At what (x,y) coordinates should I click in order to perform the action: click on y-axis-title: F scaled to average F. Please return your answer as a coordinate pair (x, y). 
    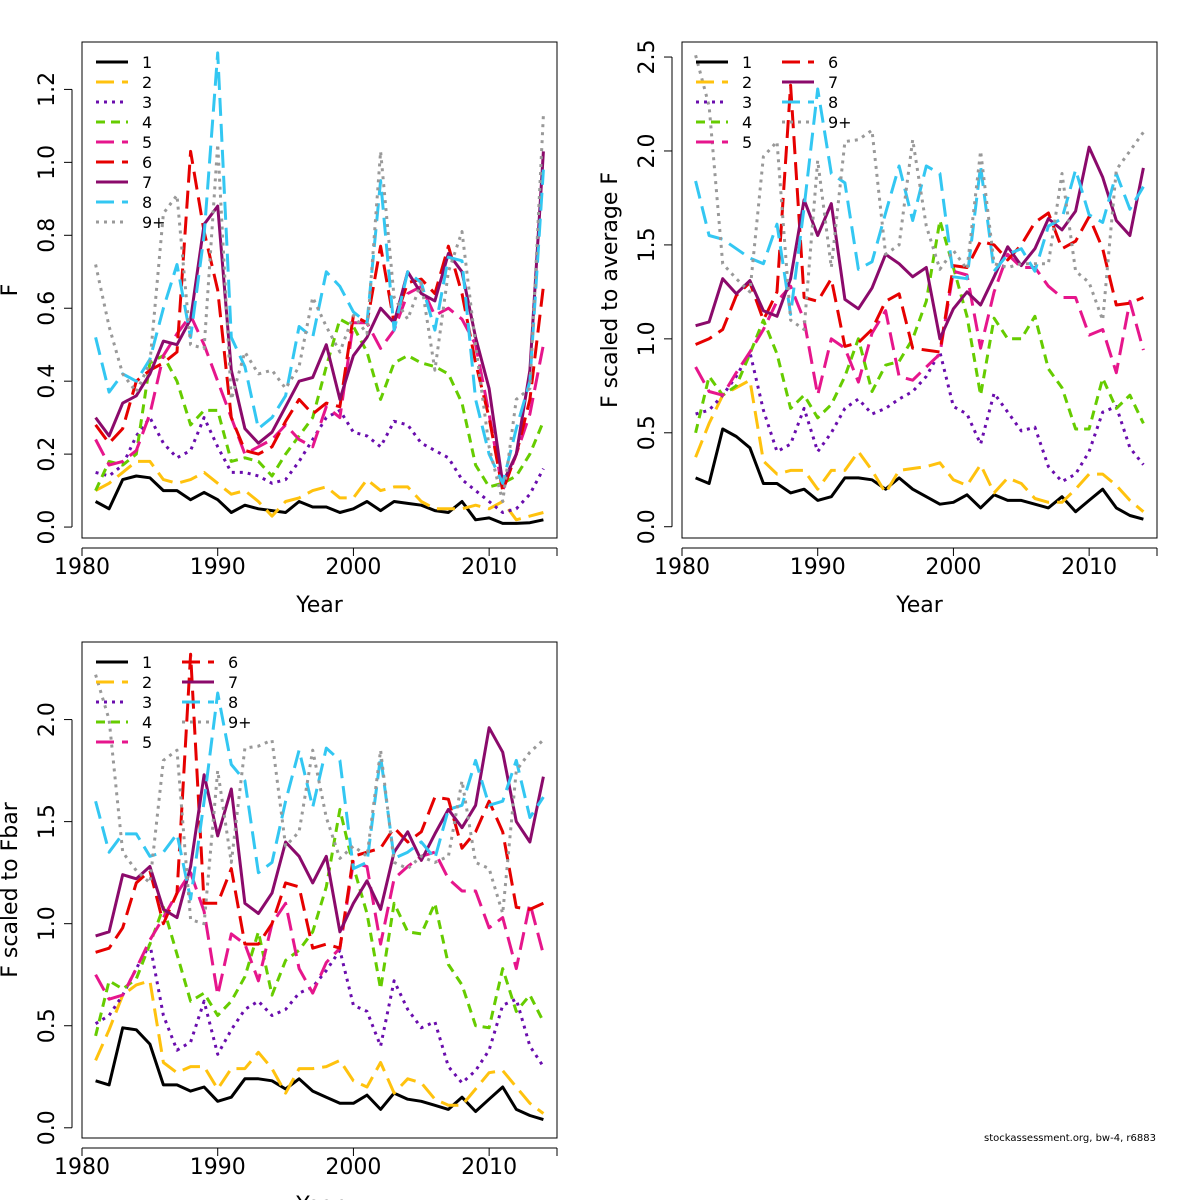
    Looking at the image, I should click on (610, 290).